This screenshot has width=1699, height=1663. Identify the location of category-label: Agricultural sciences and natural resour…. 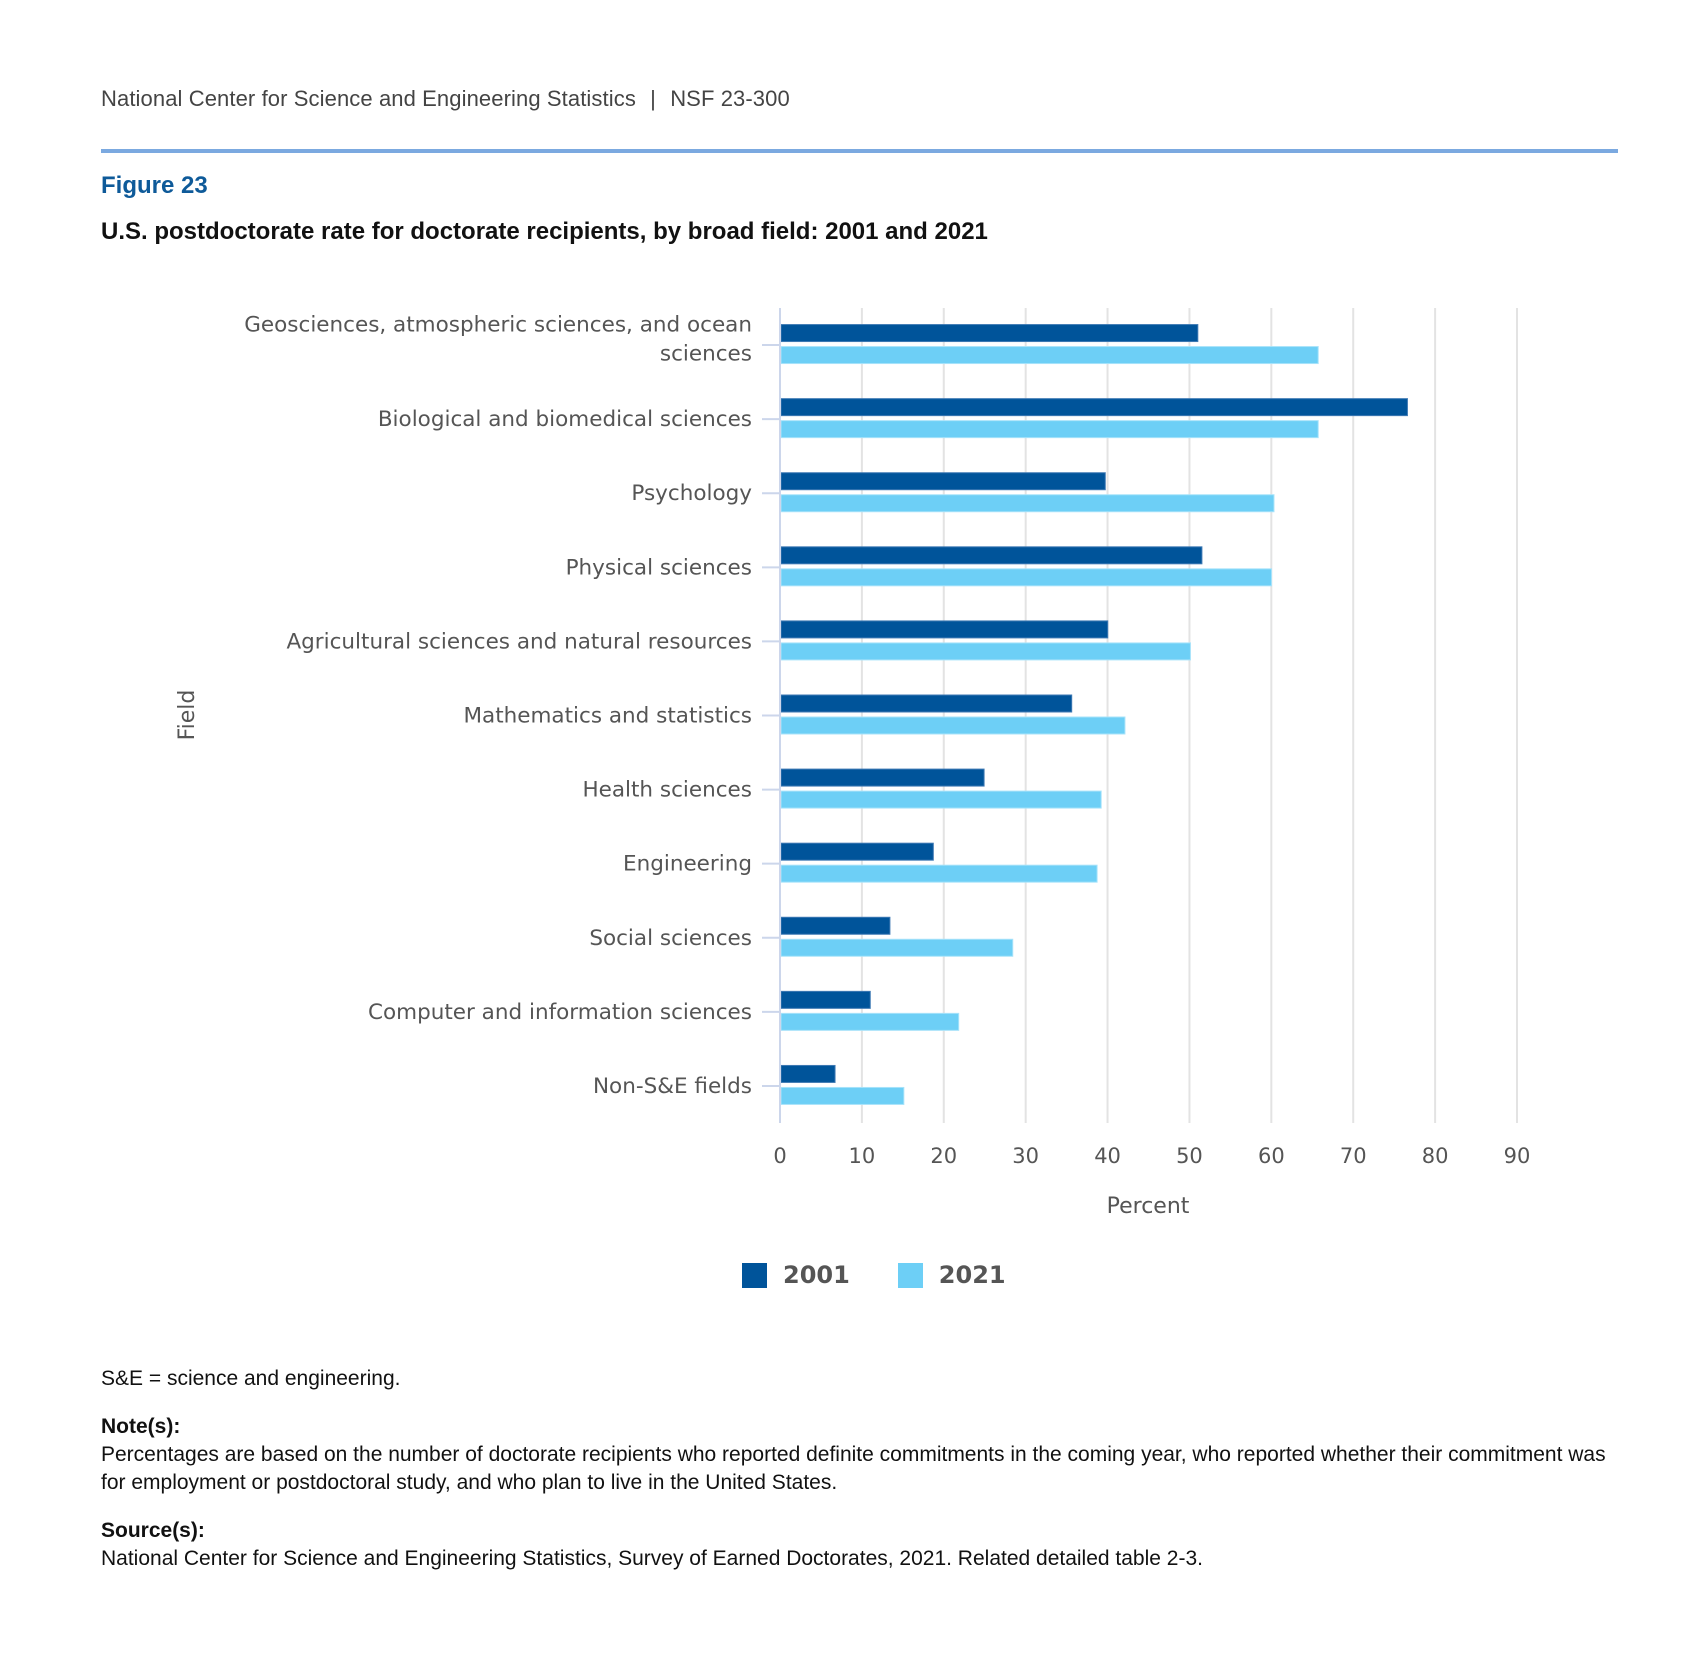
(519, 641).